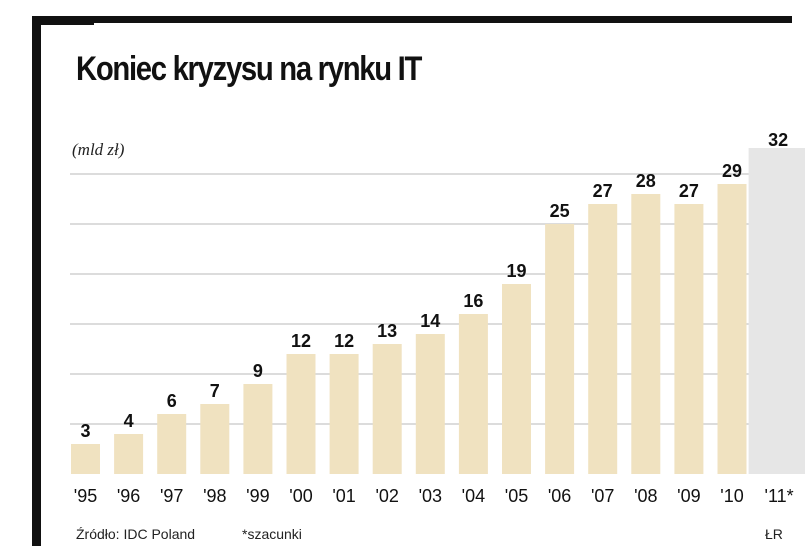 The width and height of the screenshot is (805, 558). What do you see at coordinates (516, 271) in the screenshot?
I see `data-label: 19` at bounding box center [516, 271].